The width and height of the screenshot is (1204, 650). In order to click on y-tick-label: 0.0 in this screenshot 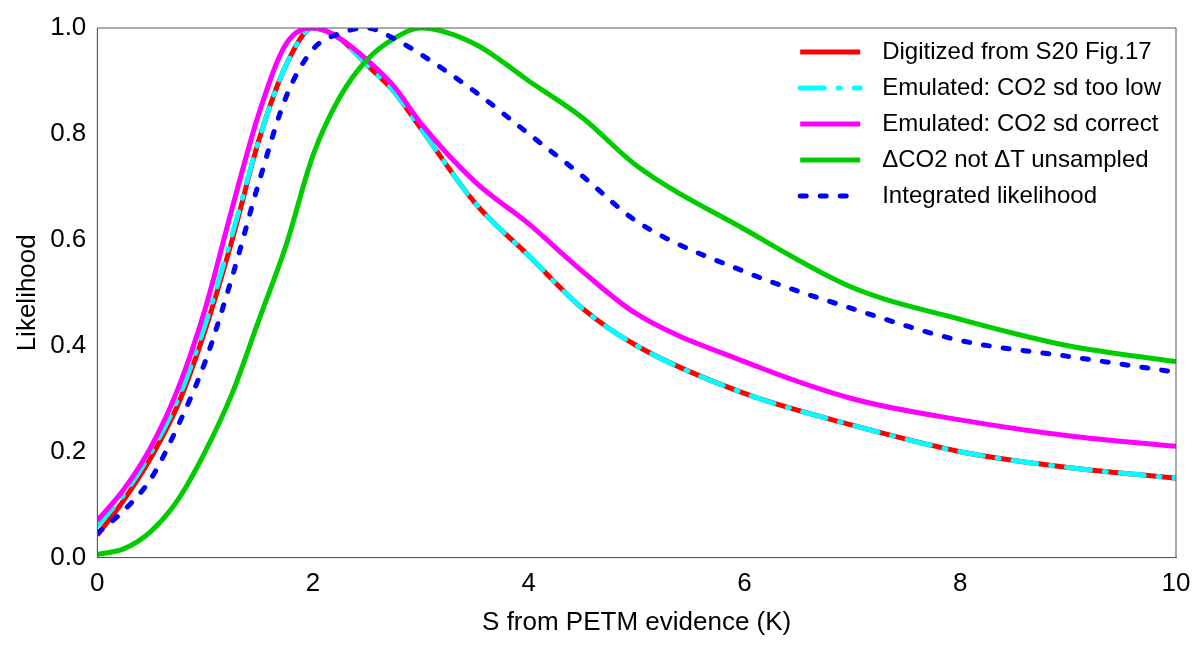, I will do `click(68, 555)`.